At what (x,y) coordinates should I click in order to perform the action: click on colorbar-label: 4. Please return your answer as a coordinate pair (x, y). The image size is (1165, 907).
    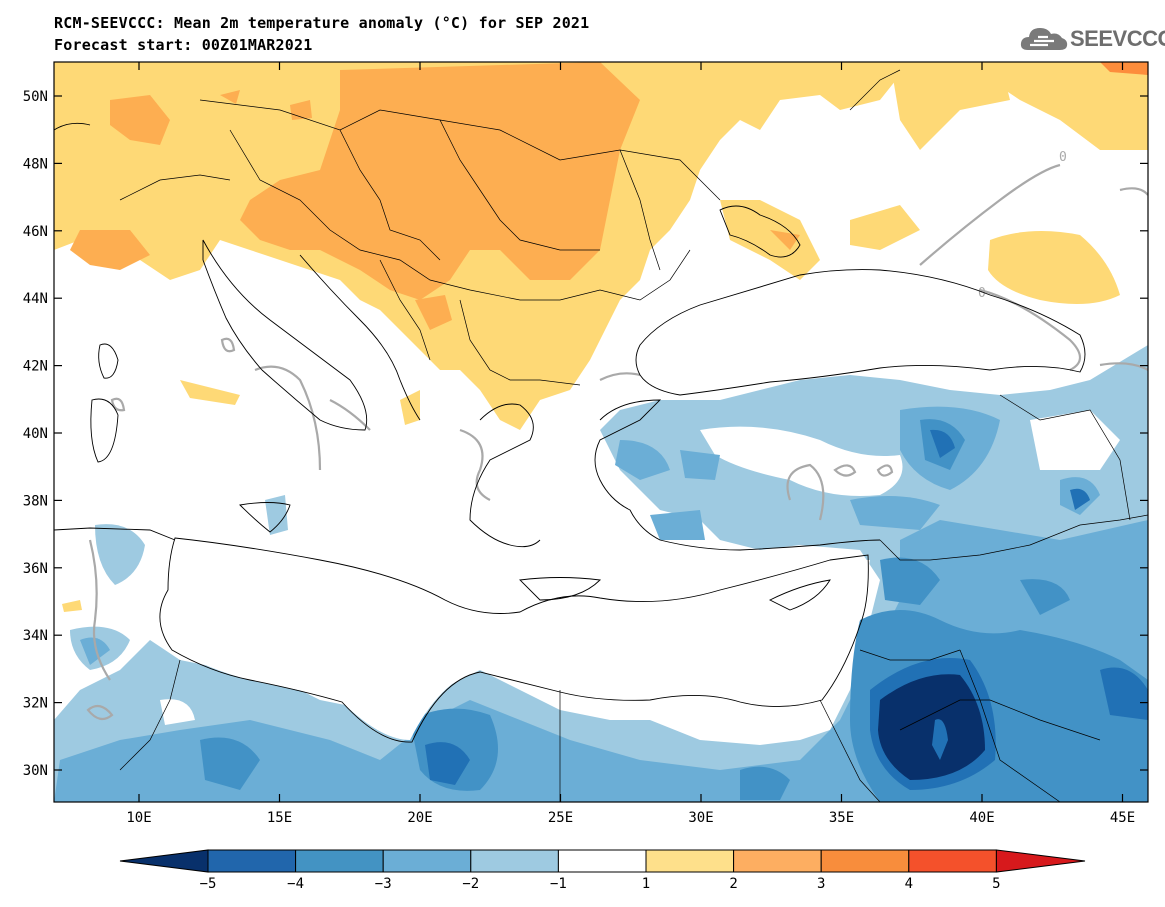
    Looking at the image, I should click on (909, 884).